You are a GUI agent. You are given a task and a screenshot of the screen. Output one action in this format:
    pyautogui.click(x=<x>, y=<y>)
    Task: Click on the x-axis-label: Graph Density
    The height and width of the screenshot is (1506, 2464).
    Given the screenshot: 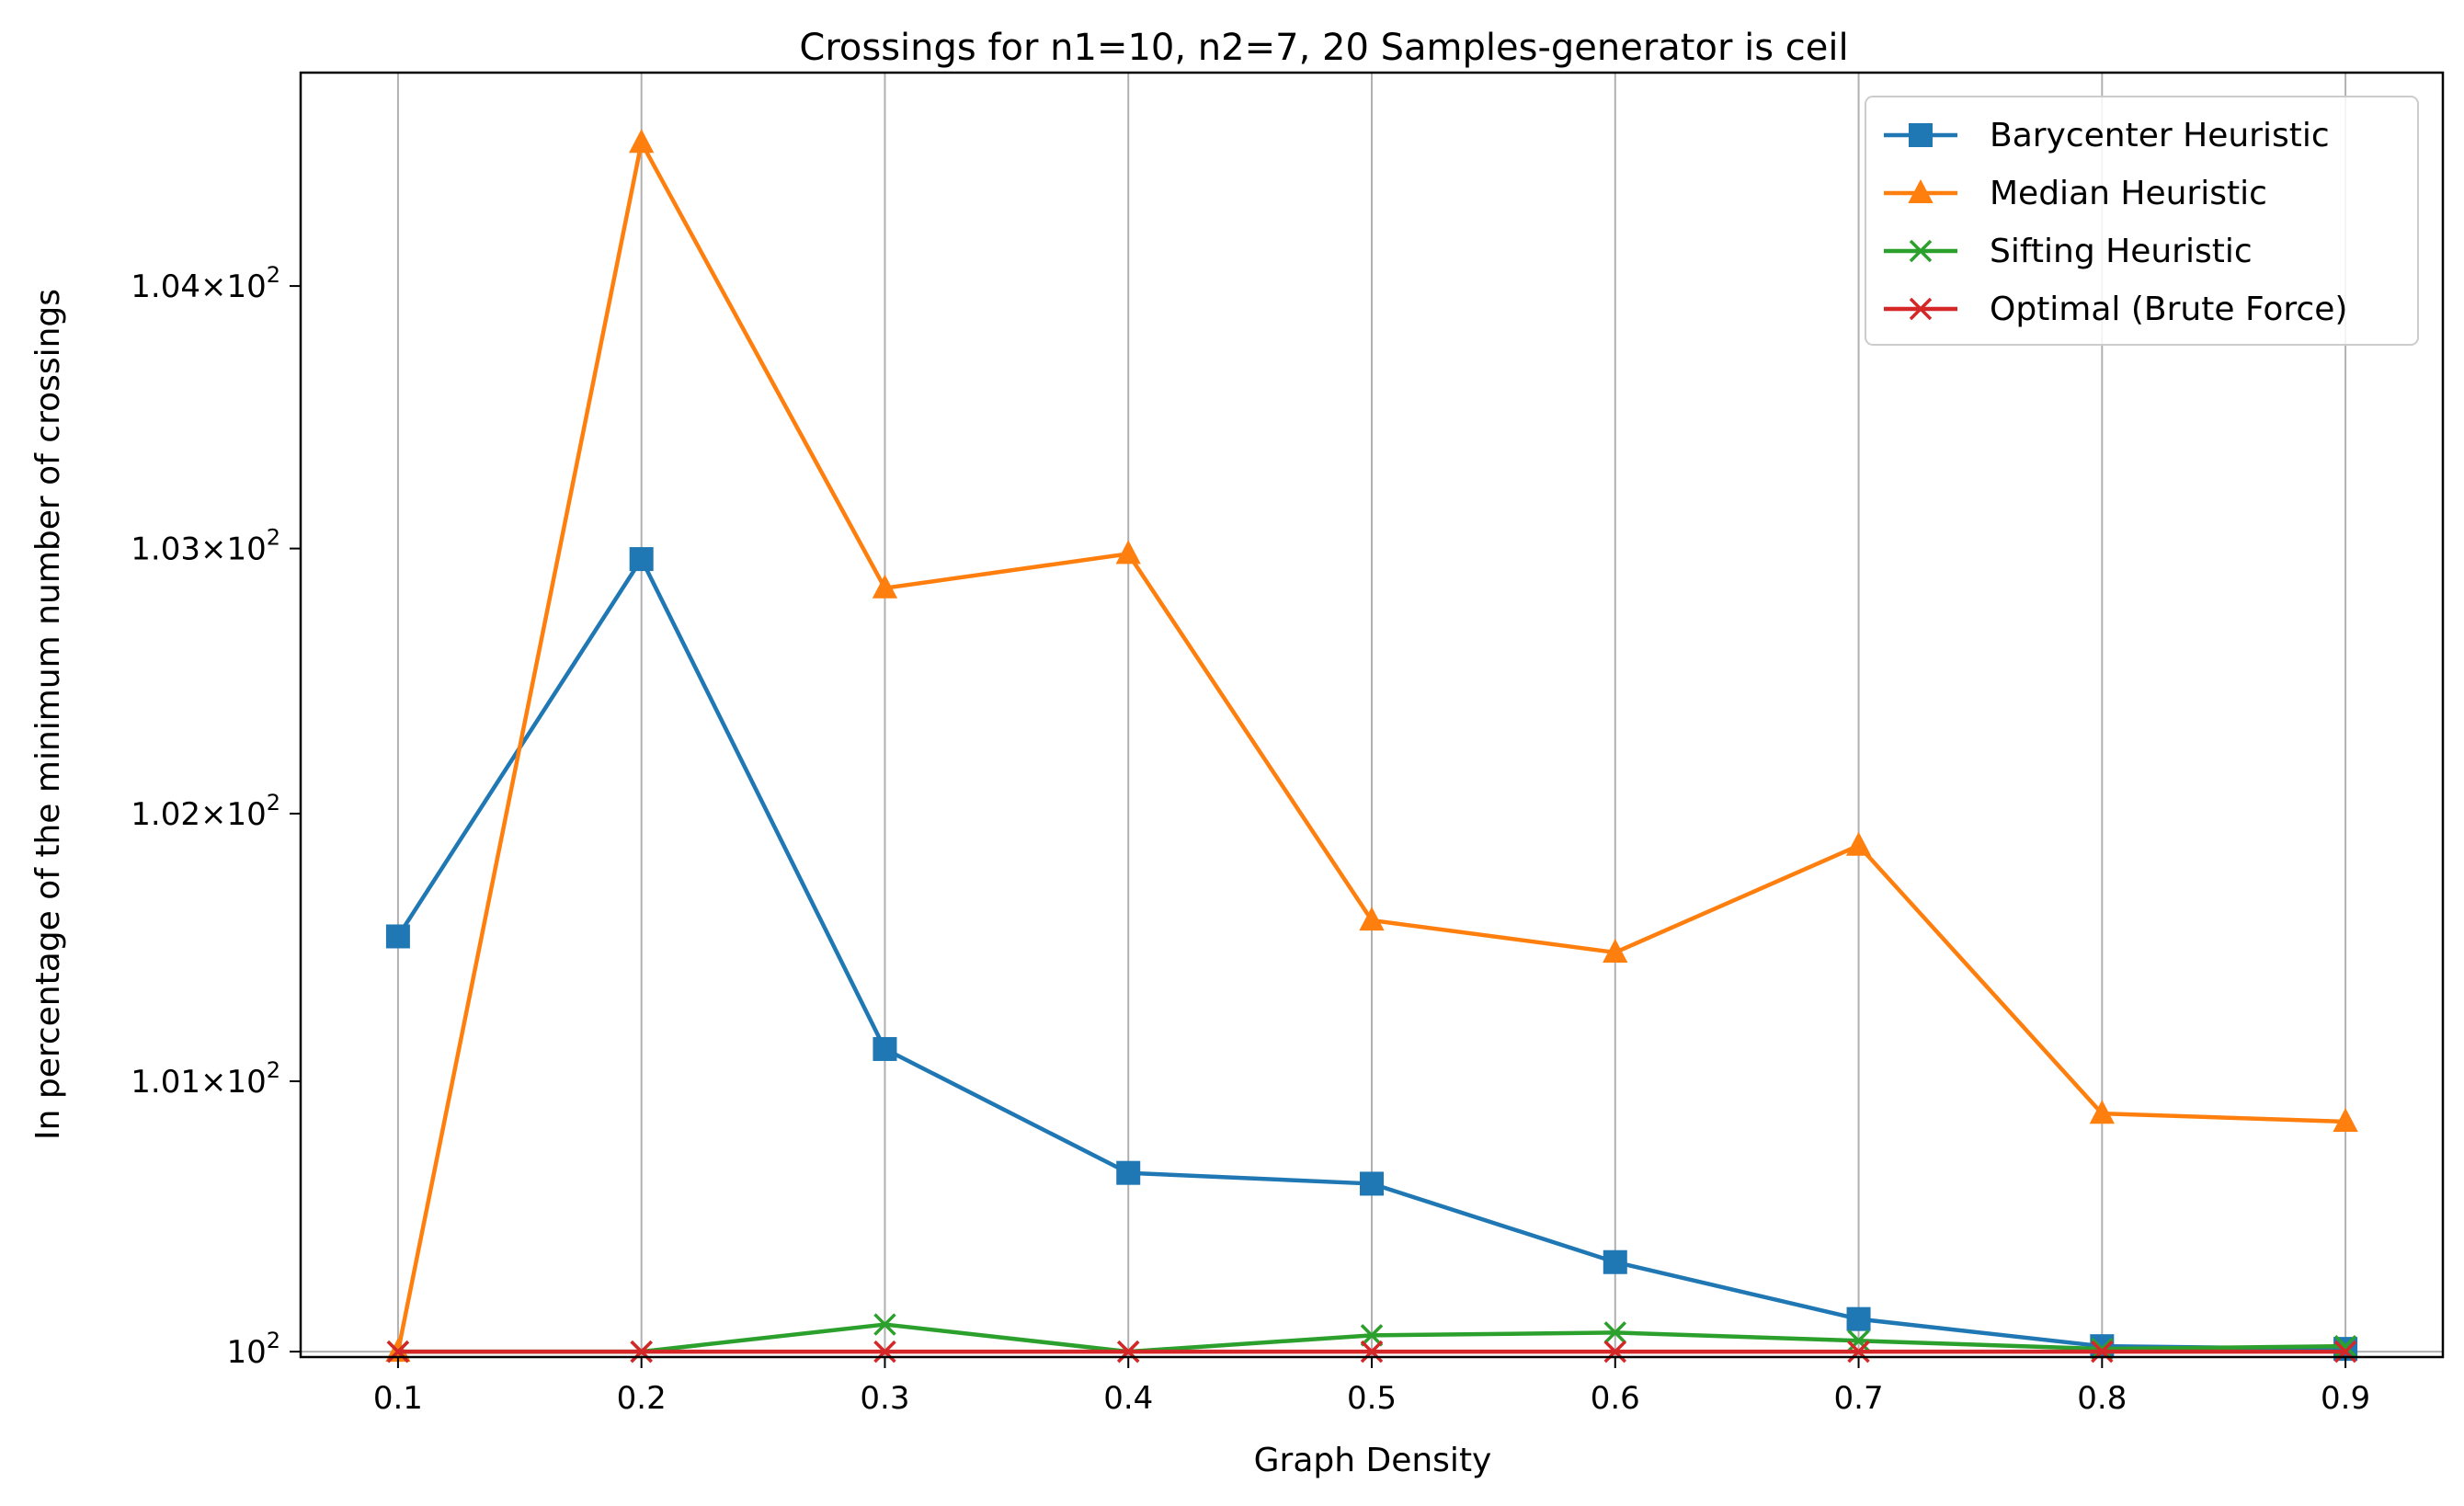 What is the action you would take?
    pyautogui.click(x=1373, y=1460)
    